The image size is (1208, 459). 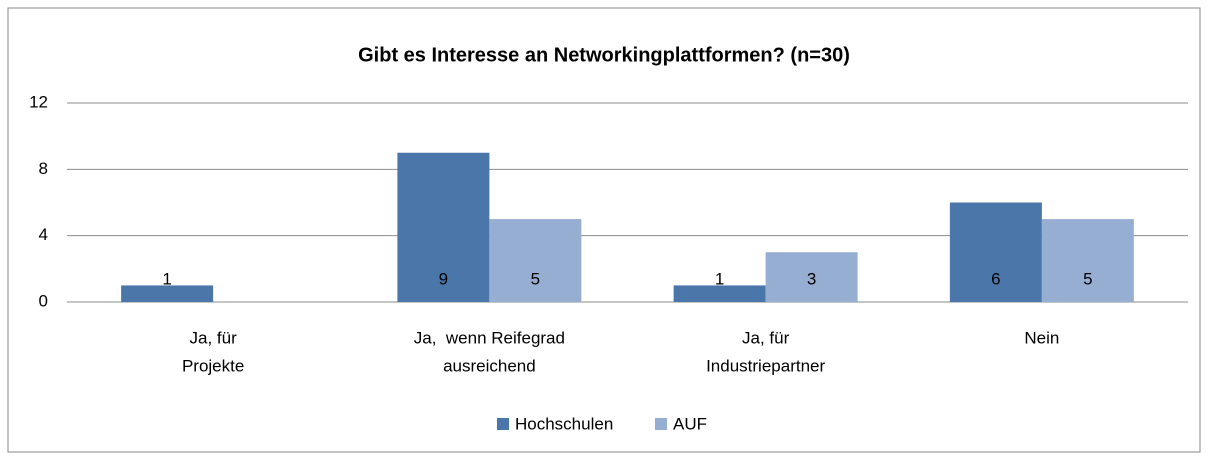 I want to click on x-tick-label: Ja, wenn Reifegrad, so click(x=489, y=337).